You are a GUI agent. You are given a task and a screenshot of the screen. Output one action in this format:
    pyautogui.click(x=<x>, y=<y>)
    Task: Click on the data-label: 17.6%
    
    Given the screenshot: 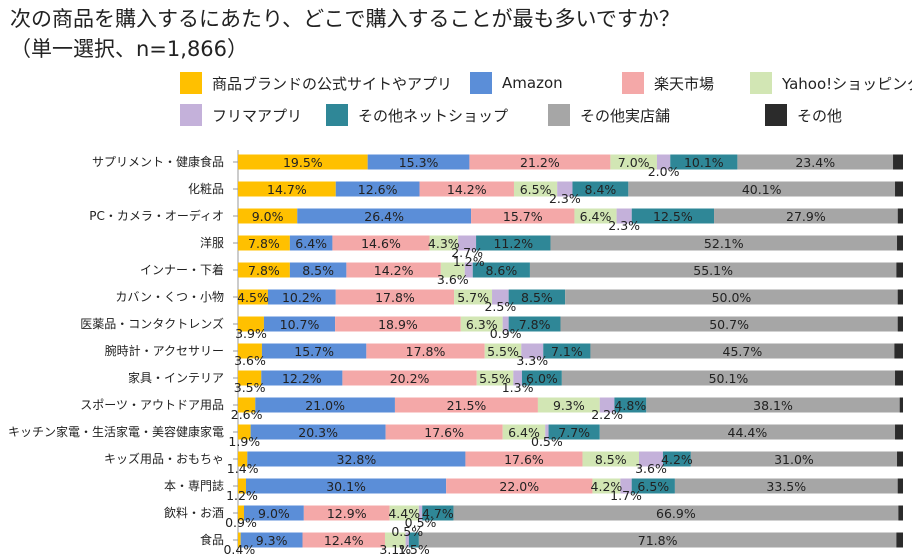 What is the action you would take?
    pyautogui.click(x=524, y=459)
    